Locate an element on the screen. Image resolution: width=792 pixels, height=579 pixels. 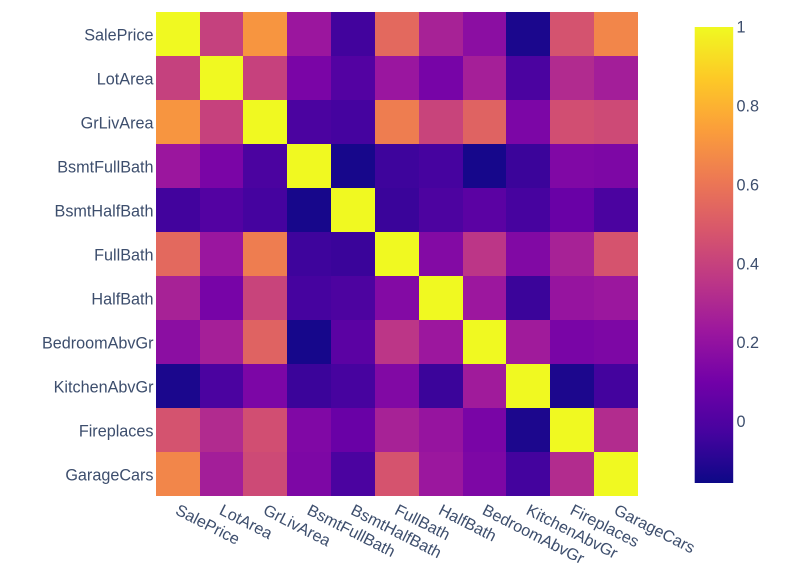
svg-text: HalfBath is located at coordinates (122, 300).